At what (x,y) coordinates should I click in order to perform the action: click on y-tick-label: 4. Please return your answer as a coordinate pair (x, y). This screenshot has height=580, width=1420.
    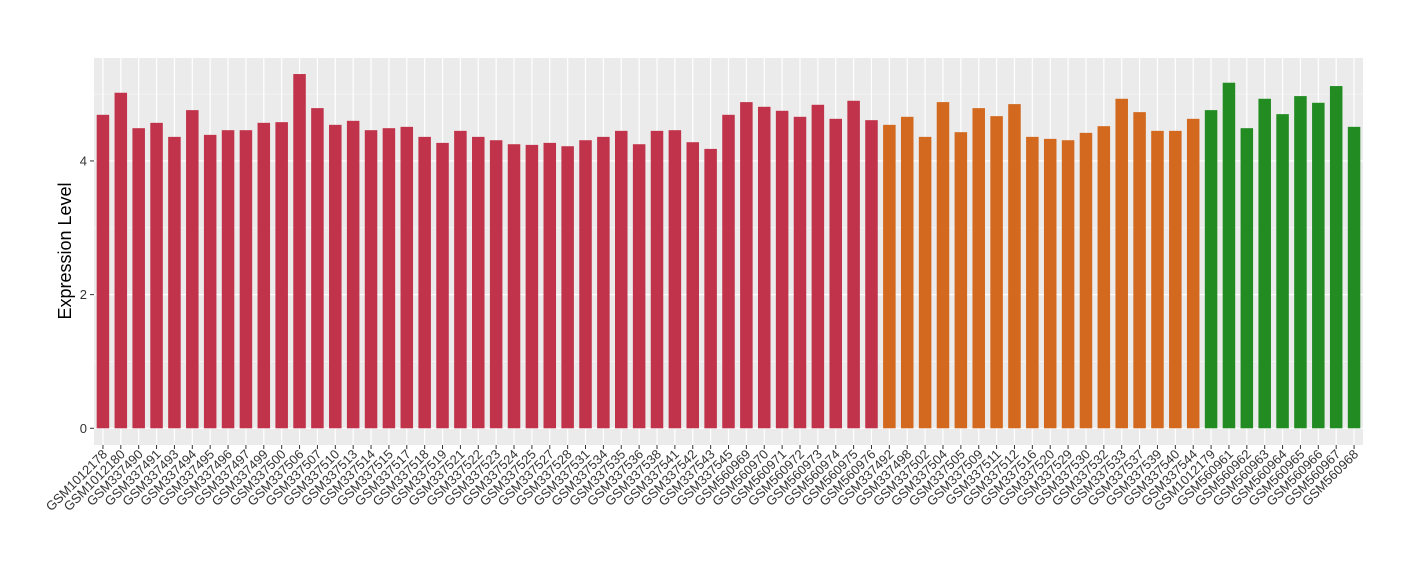
    Looking at the image, I should click on (83, 160).